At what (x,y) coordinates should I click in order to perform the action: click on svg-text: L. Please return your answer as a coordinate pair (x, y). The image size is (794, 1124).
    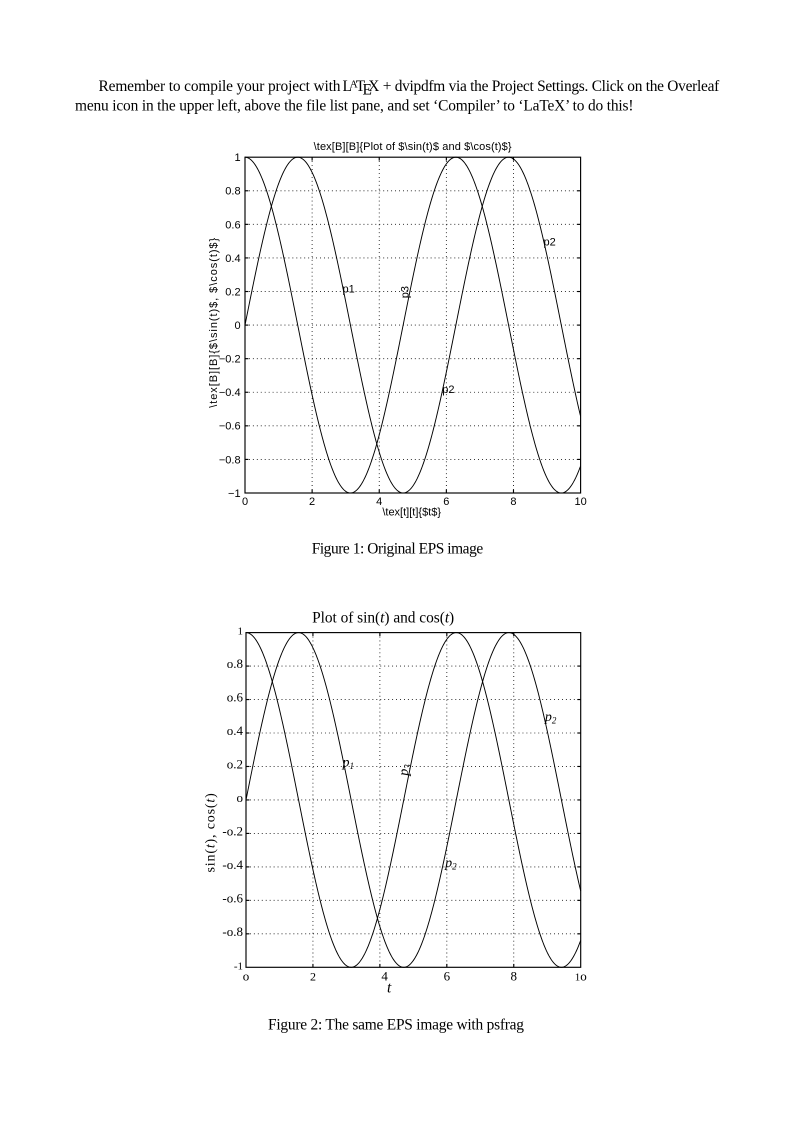
    Looking at the image, I should click on (347, 86).